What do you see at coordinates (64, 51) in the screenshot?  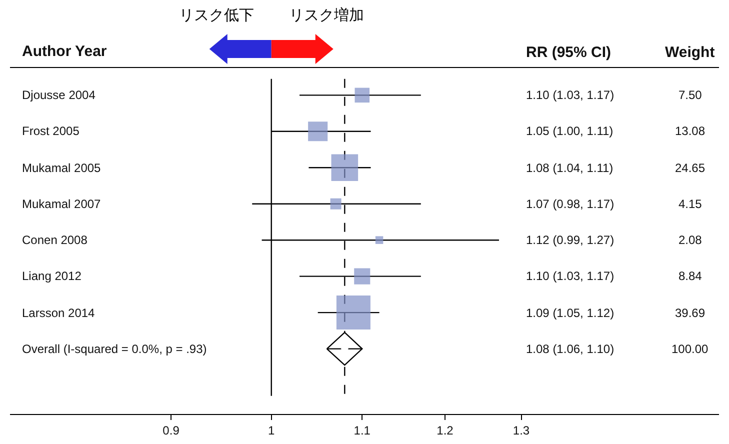 I see `text: Author Year` at bounding box center [64, 51].